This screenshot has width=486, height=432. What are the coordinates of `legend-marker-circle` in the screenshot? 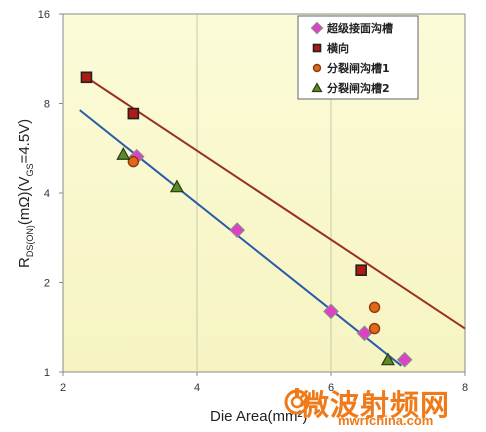 It's located at (317, 68).